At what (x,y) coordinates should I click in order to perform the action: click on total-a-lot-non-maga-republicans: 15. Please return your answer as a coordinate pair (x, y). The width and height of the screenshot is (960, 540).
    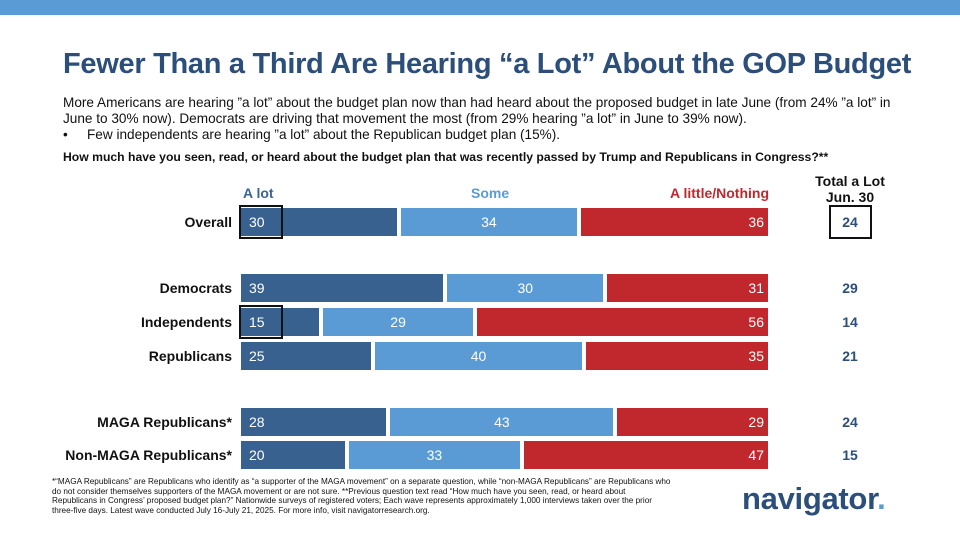
    Looking at the image, I should click on (850, 455).